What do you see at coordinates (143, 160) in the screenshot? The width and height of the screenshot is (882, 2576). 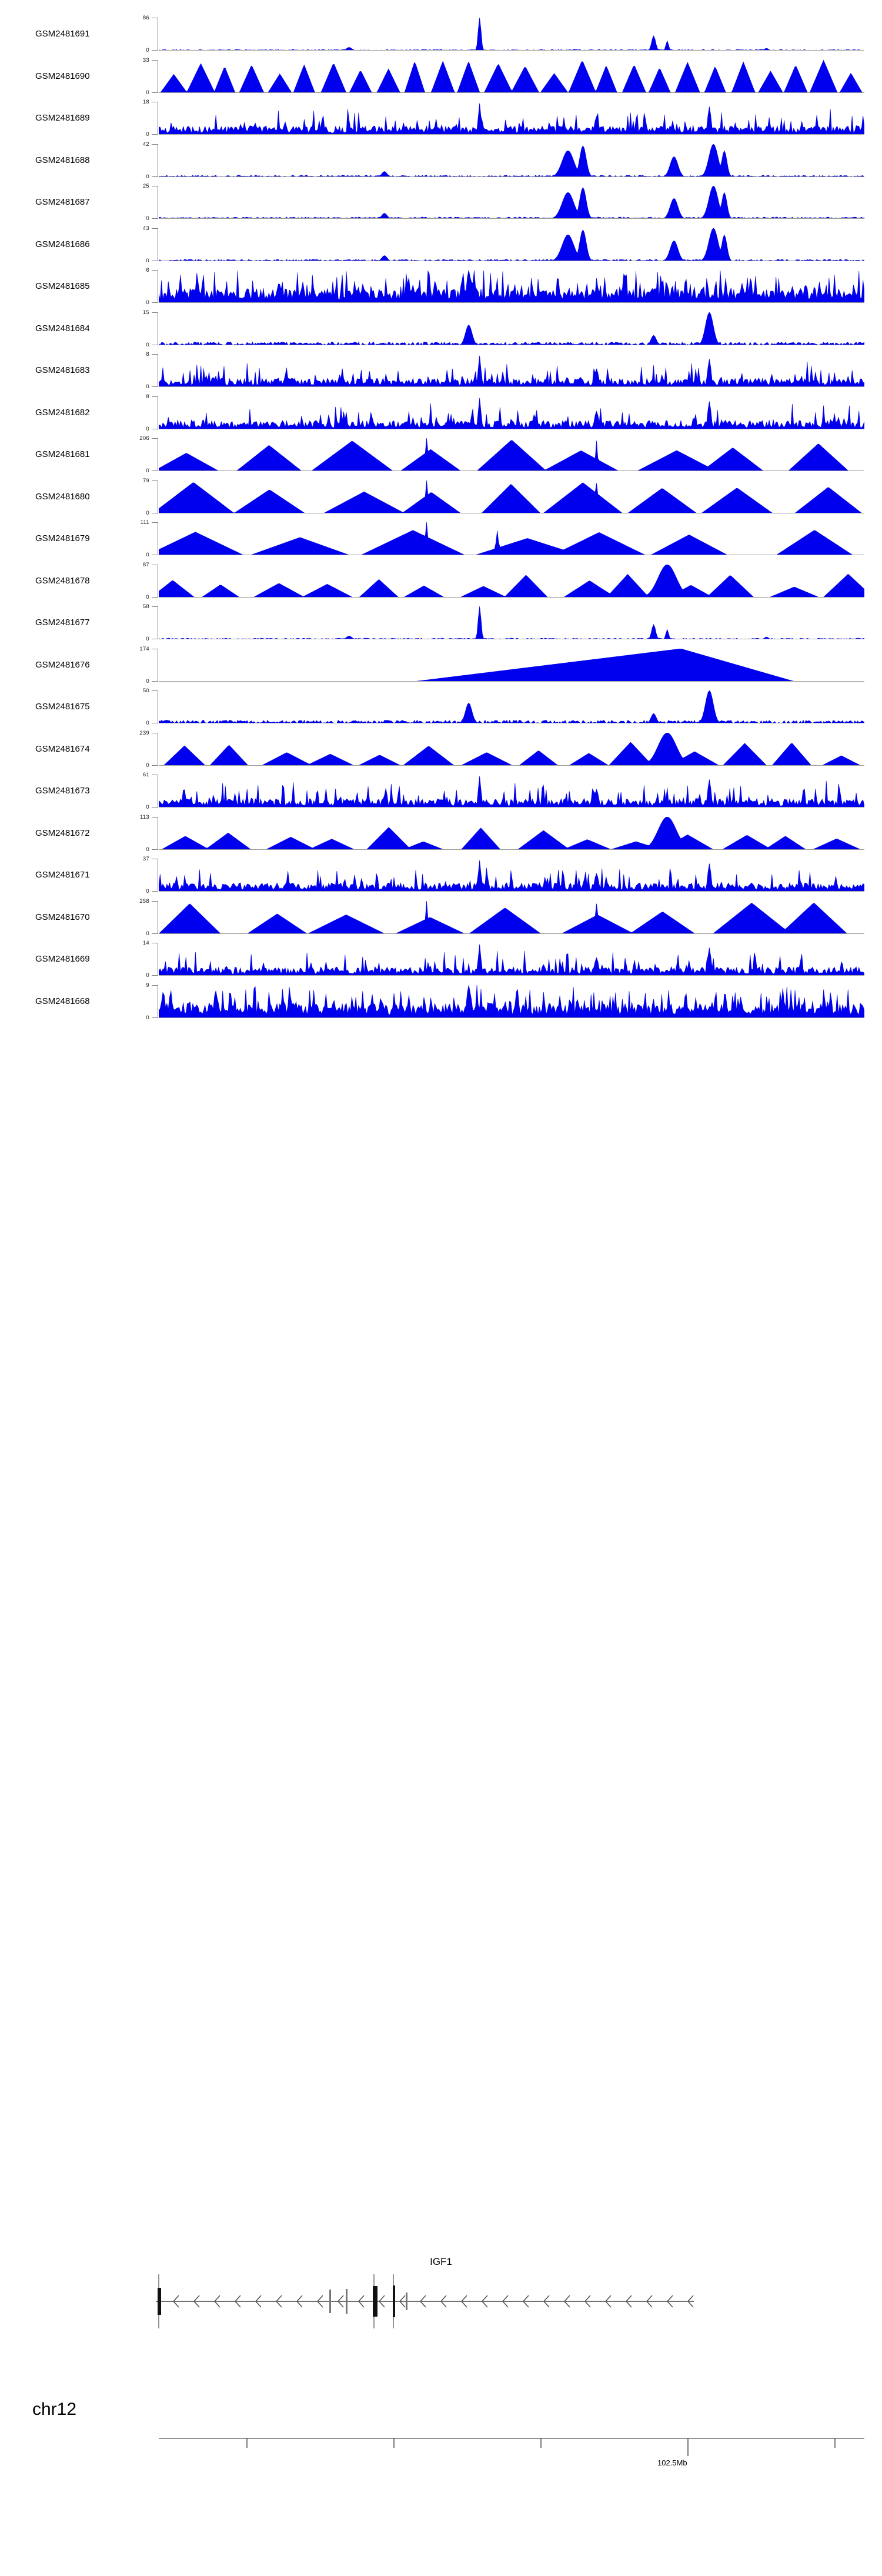 I see `track-y-axis: 42 0` at bounding box center [143, 160].